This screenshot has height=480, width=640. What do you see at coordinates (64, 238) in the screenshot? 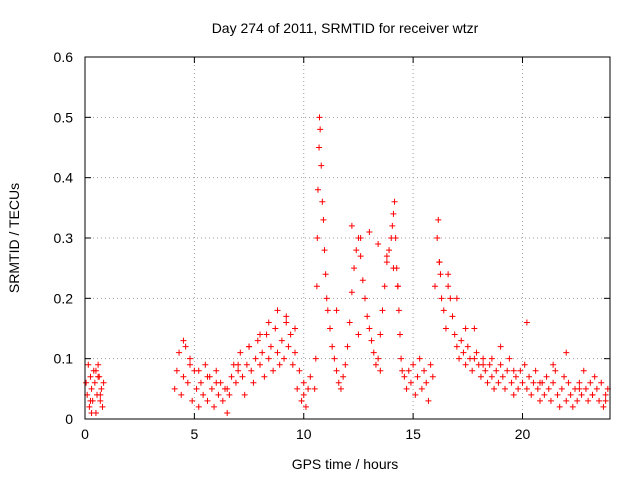
I see `y-tick-label-3: 0.3` at bounding box center [64, 238].